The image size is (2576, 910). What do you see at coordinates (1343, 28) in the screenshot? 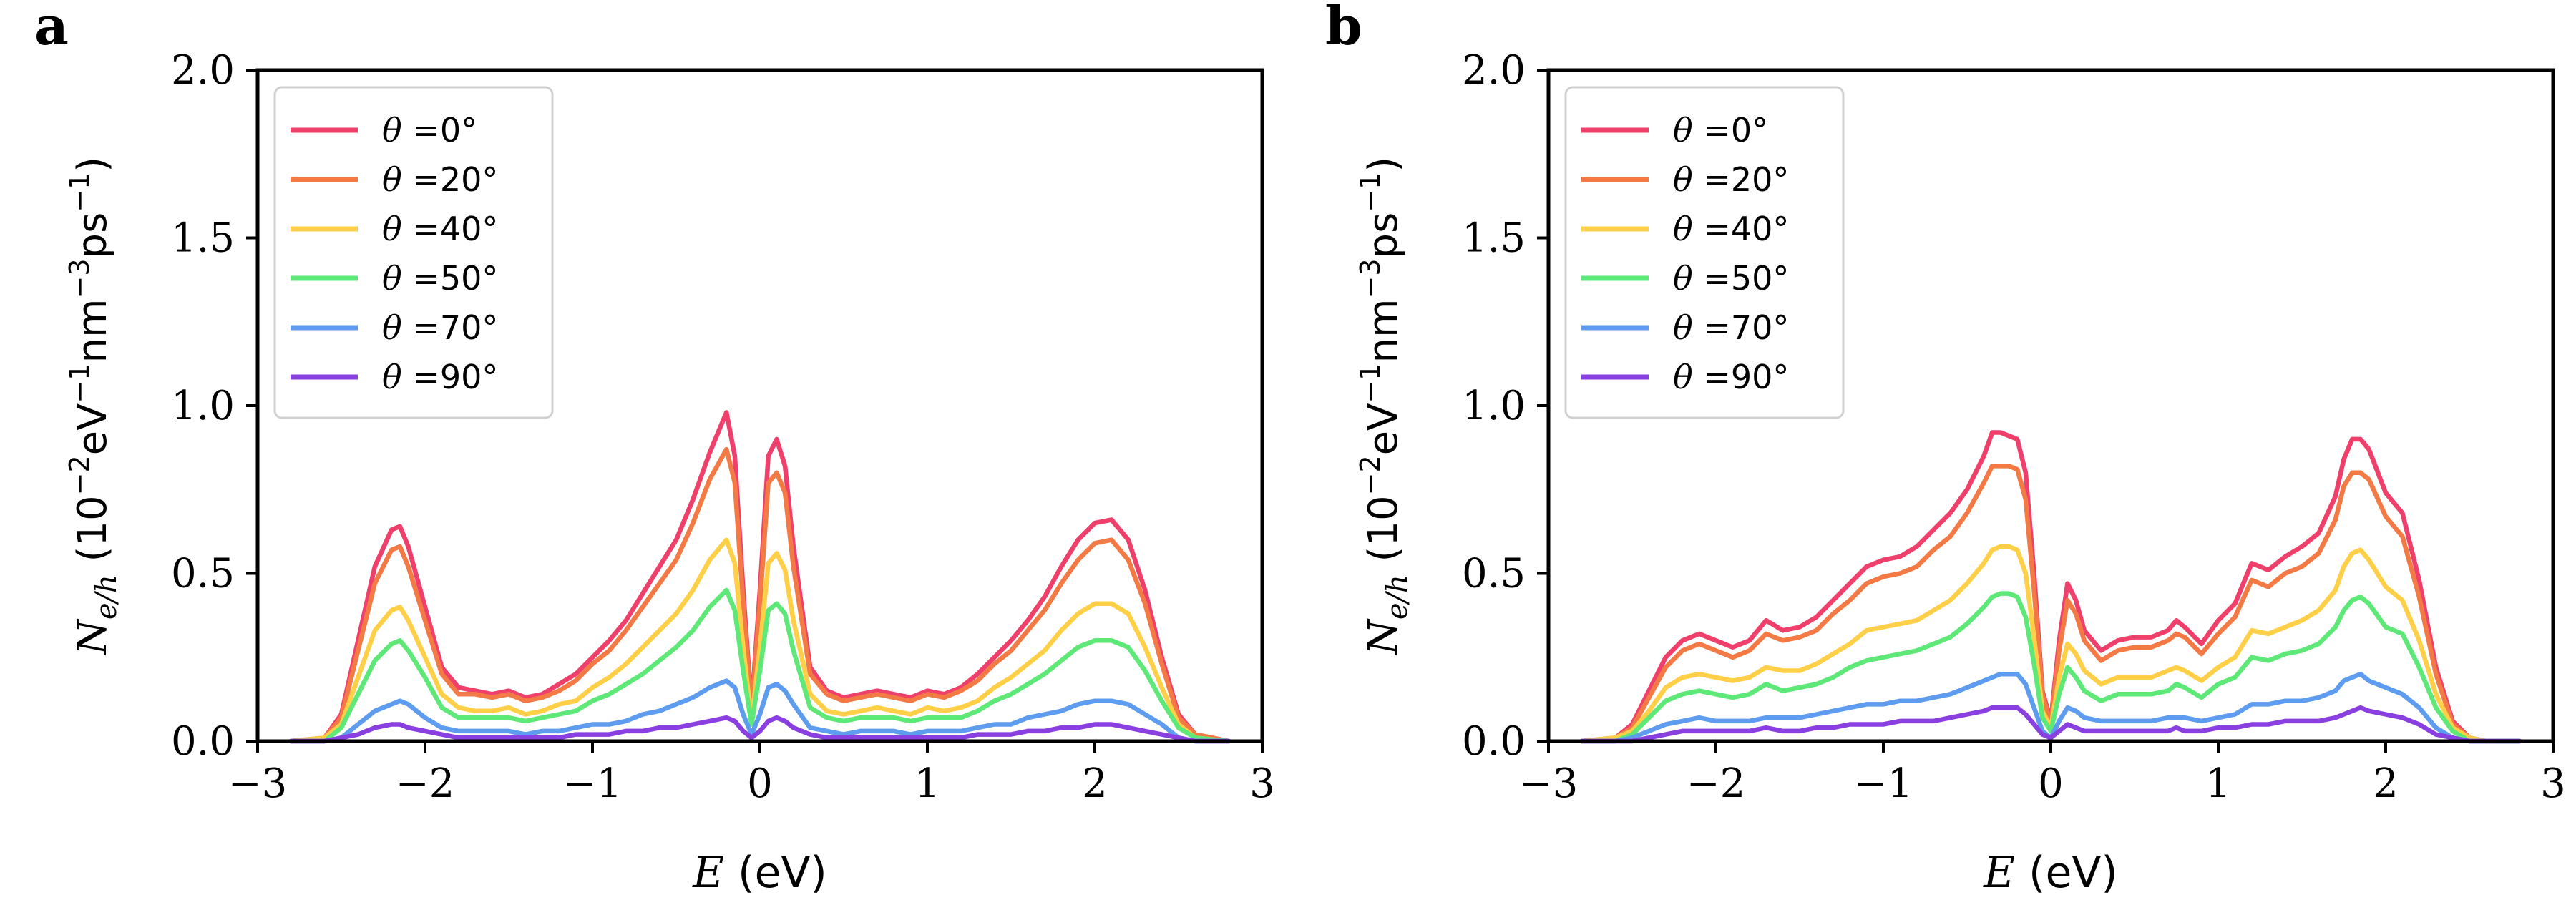
I see `panel-label: b` at bounding box center [1343, 28].